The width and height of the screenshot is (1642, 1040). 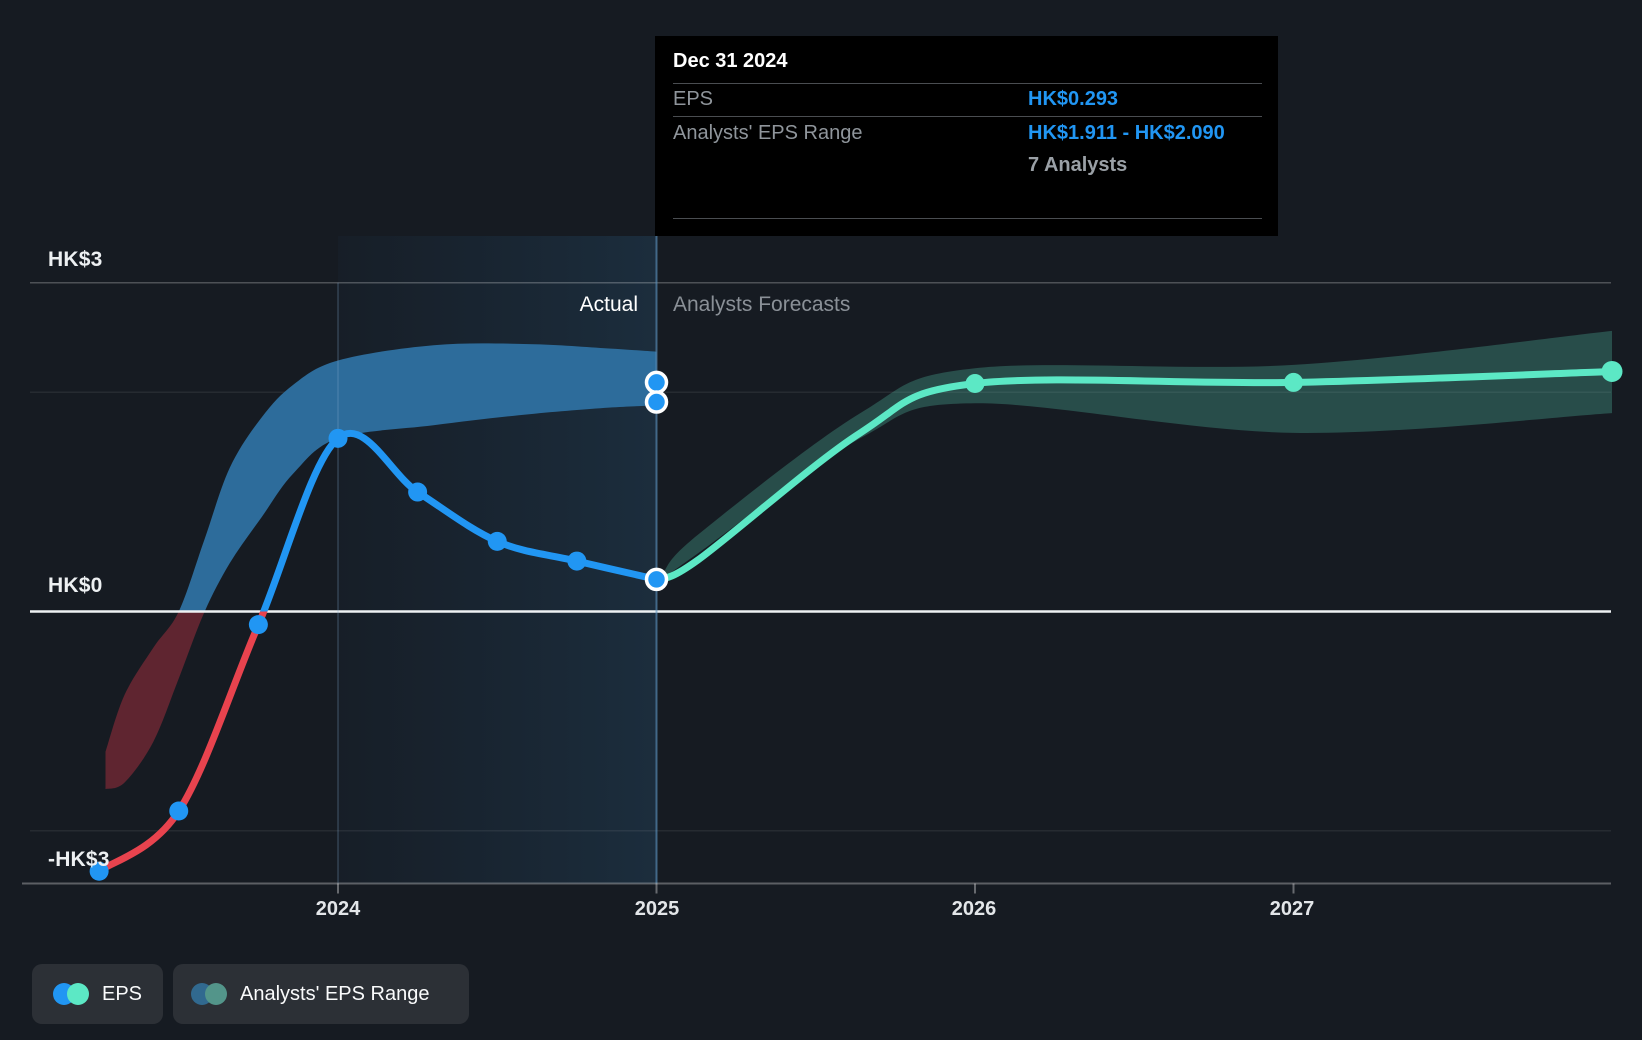 I want to click on y-axis-label-top: HK$3, so click(x=75, y=259).